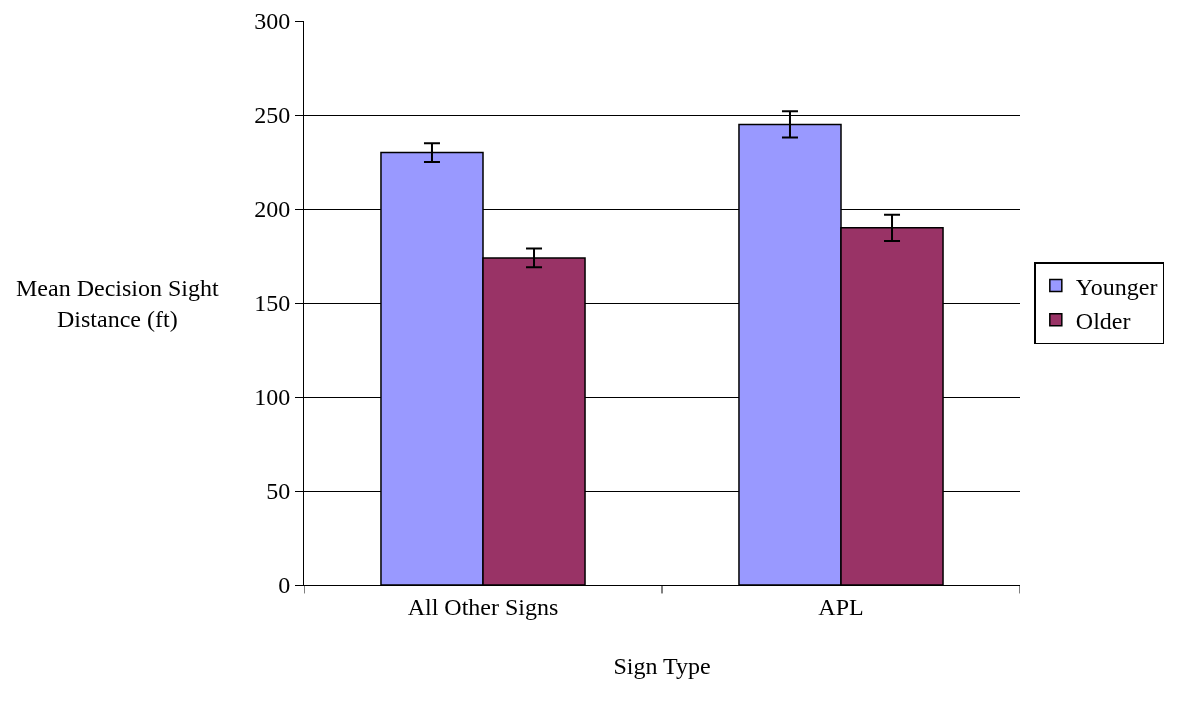 This screenshot has height=711, width=1195. What do you see at coordinates (483, 606) in the screenshot?
I see `x-tick-label: All Other Signs` at bounding box center [483, 606].